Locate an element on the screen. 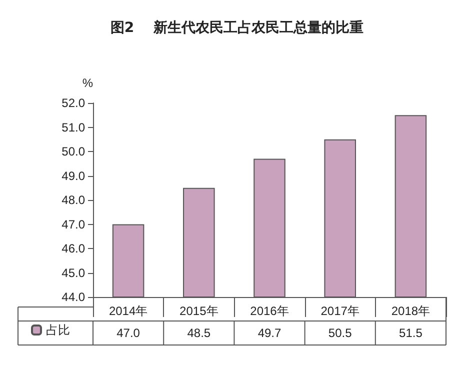  x-tick-label: 2016年 is located at coordinates (269, 311).